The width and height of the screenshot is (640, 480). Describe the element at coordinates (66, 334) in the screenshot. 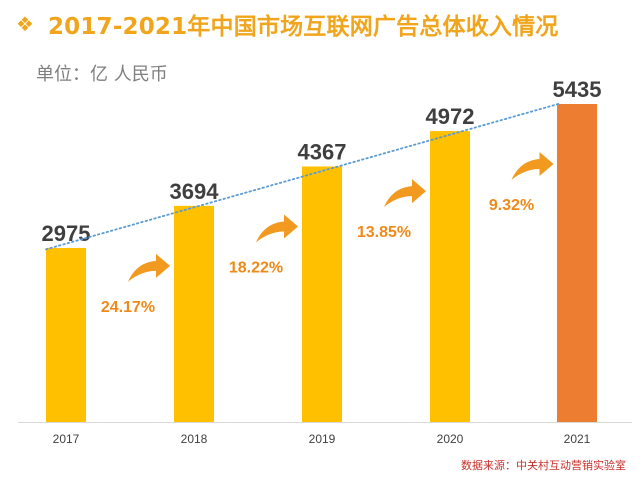

I see `bar-2017` at that location.